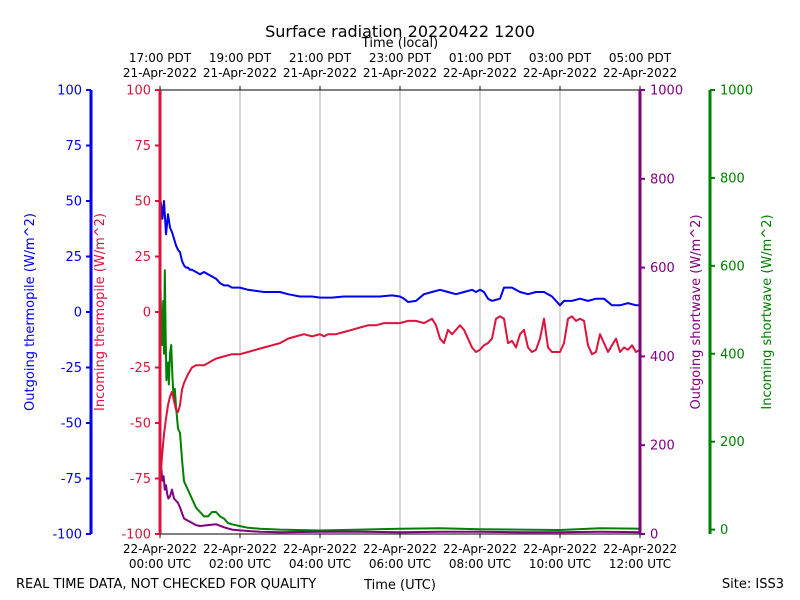 Image resolution: width=800 pixels, height=600 pixels. What do you see at coordinates (654, 535) in the screenshot?
I see `outgoing-shortwave-axis-tick-label: 0` at bounding box center [654, 535].